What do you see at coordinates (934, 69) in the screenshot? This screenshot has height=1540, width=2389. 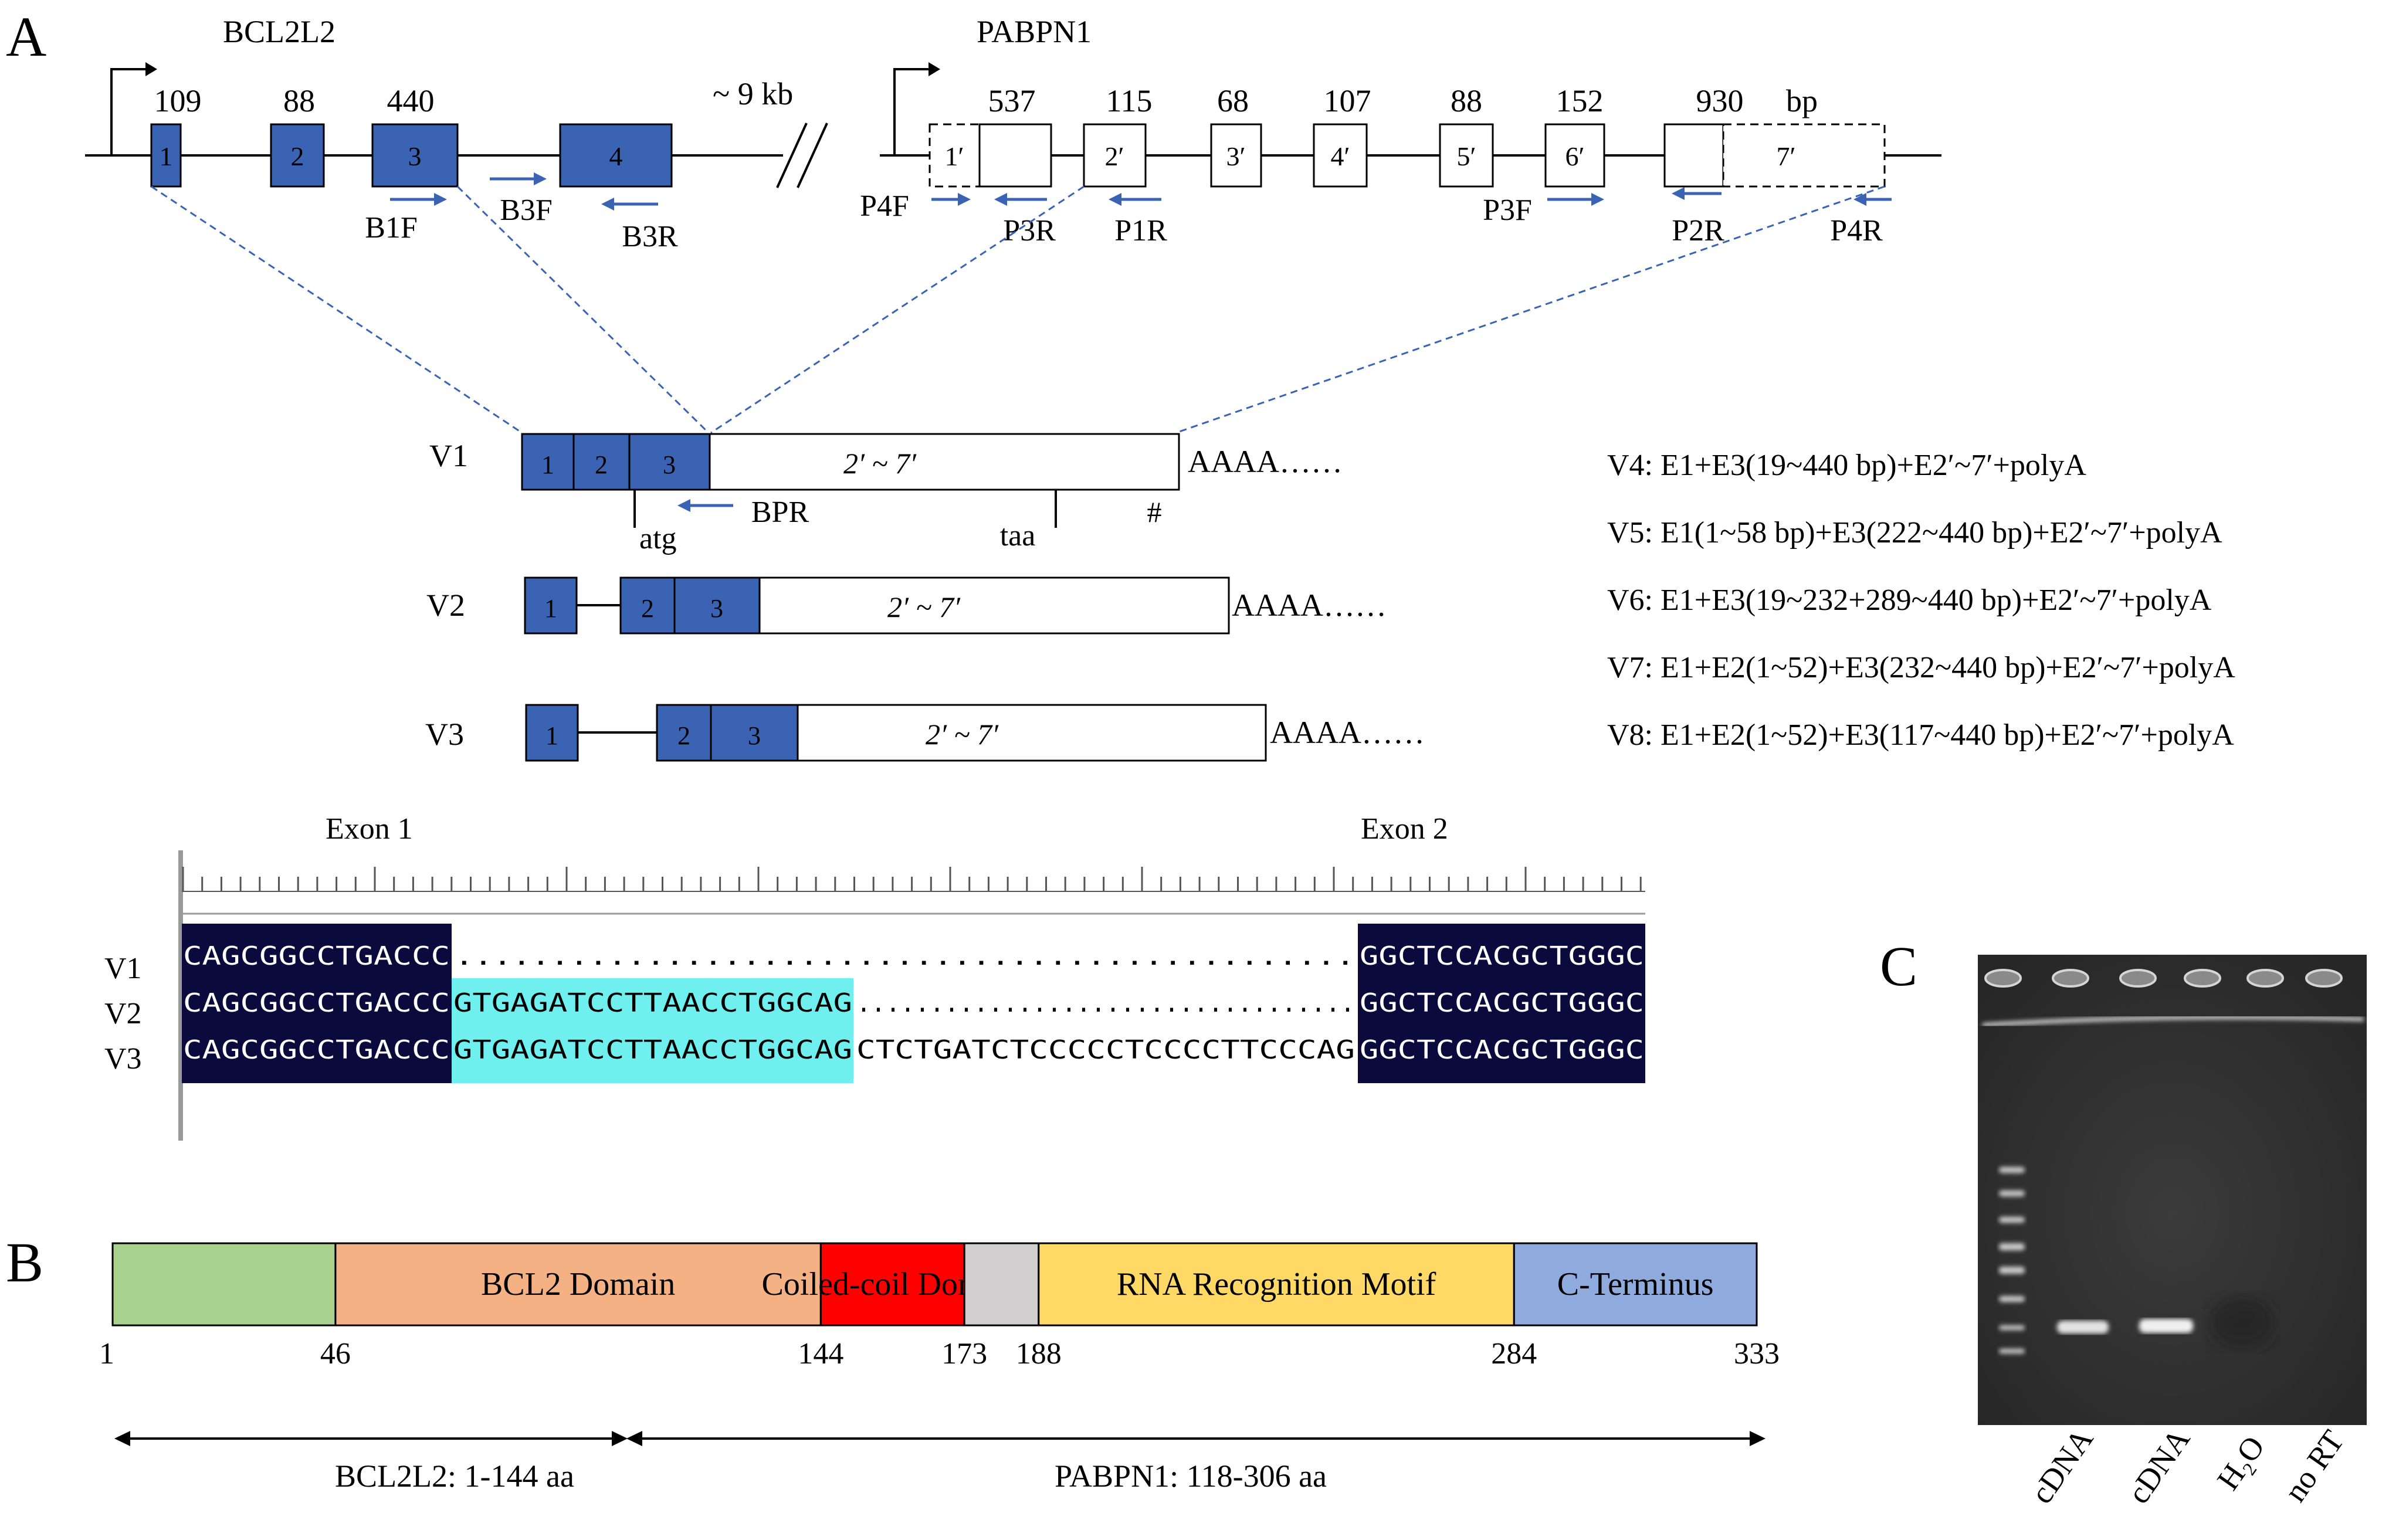 I see `pabpn1-promoter-arrowhead` at bounding box center [934, 69].